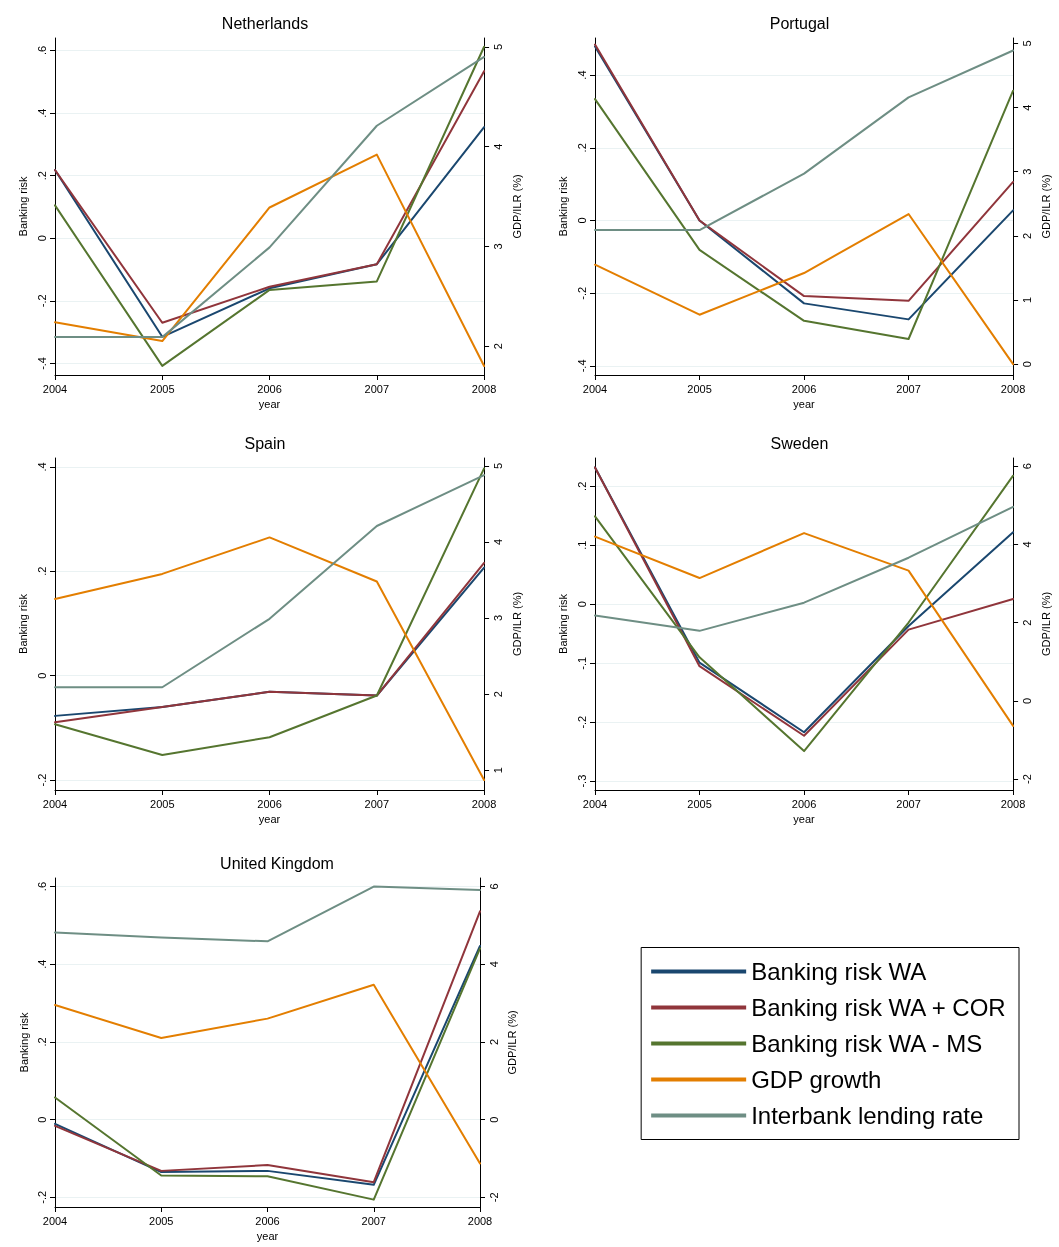 Image resolution: width=1059 pixels, height=1247 pixels. What do you see at coordinates (581, 545) in the screenshot?
I see `y-tick-label: .1` at bounding box center [581, 545].